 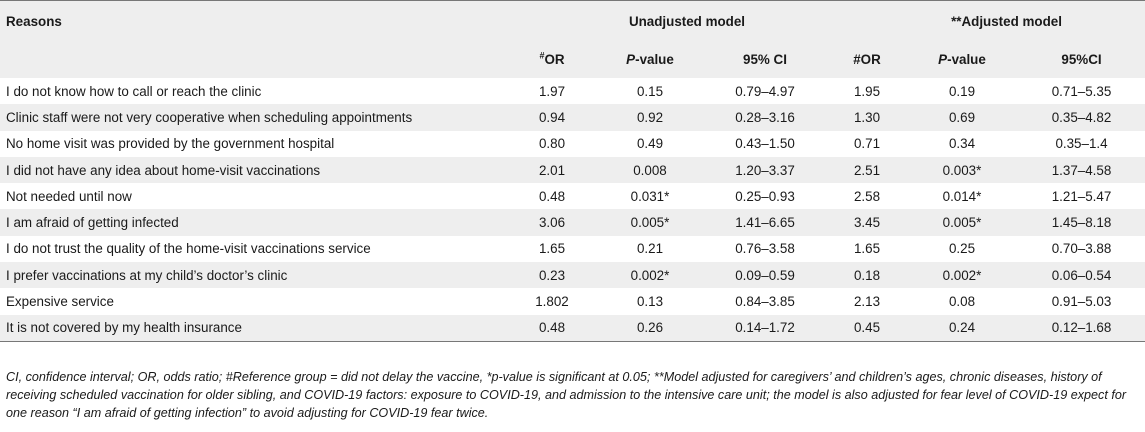 What do you see at coordinates (650, 249) in the screenshot?
I see `unadjusted-p-cell: 0.21` at bounding box center [650, 249].